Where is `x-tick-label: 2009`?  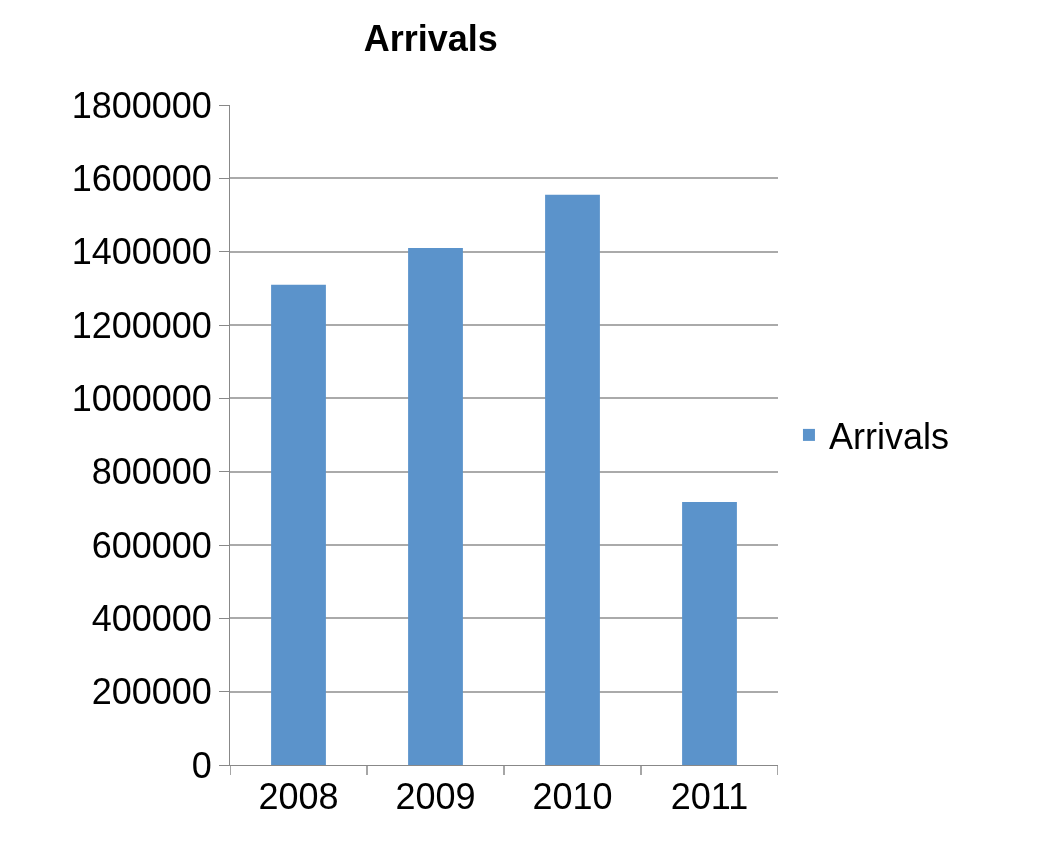 x-tick-label: 2009 is located at coordinates (435, 797).